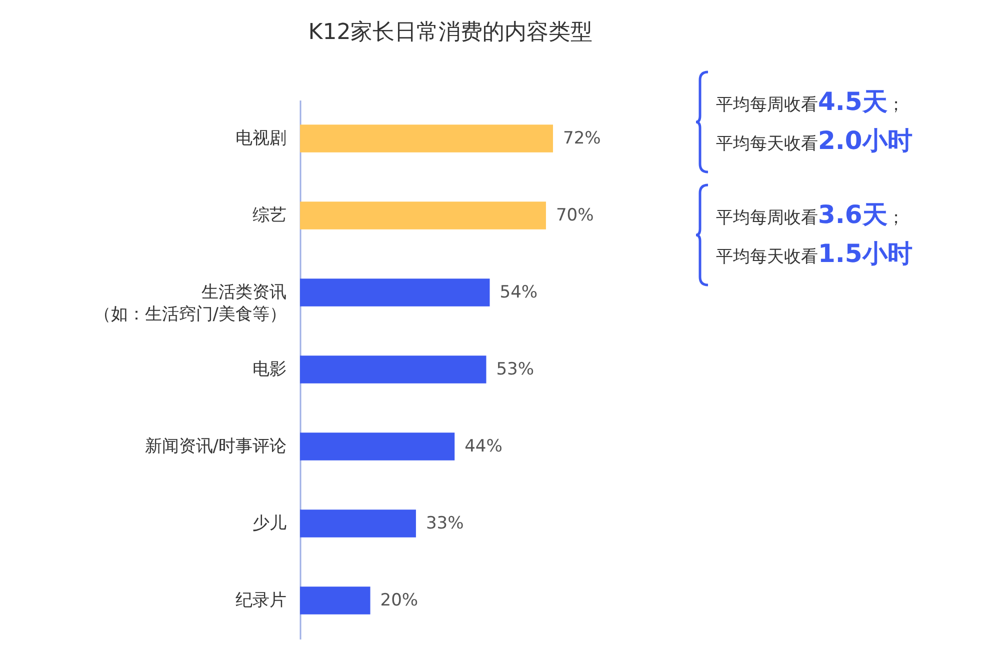 The height and width of the screenshot is (654, 995). I want to click on data-label: 33%, so click(445, 524).